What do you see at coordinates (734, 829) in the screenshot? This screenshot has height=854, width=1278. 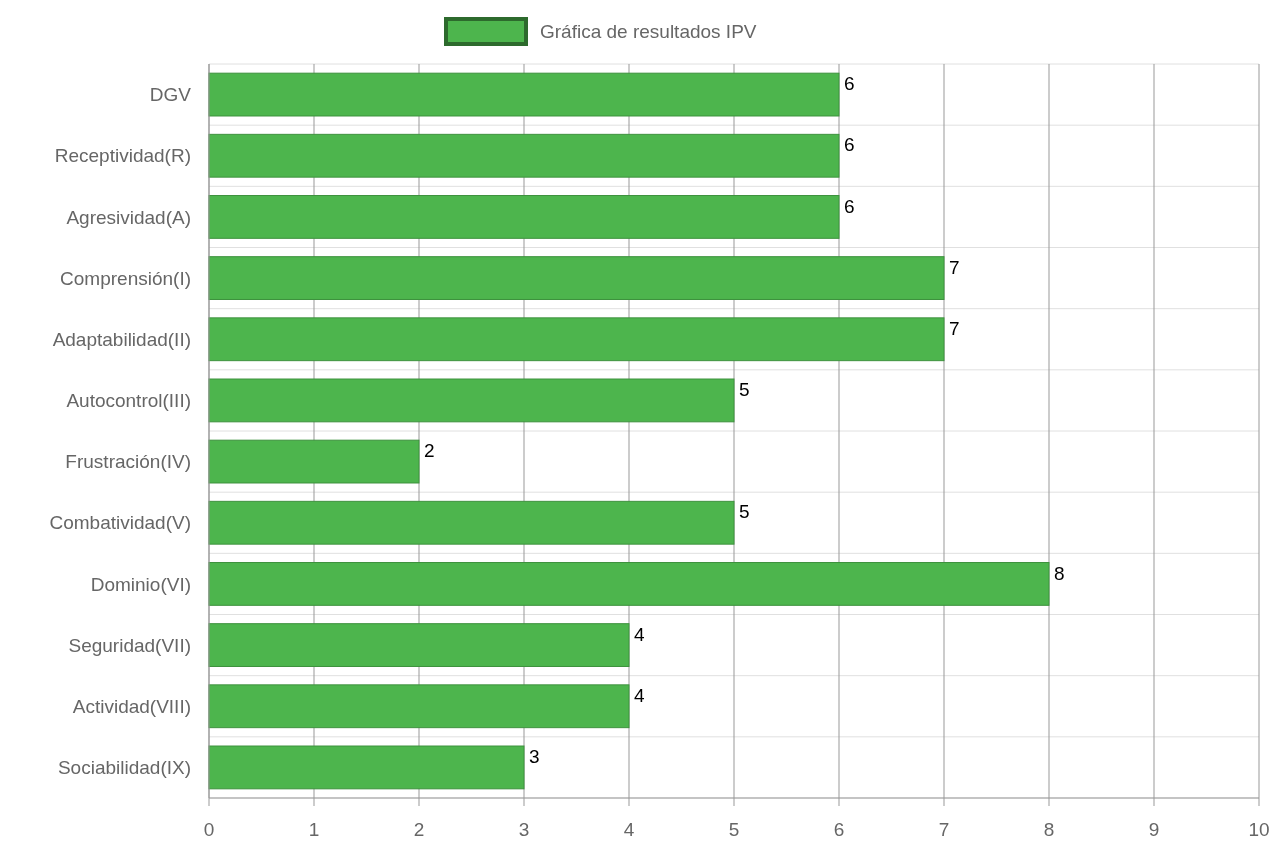 I see `x-tick-label: 5` at bounding box center [734, 829].